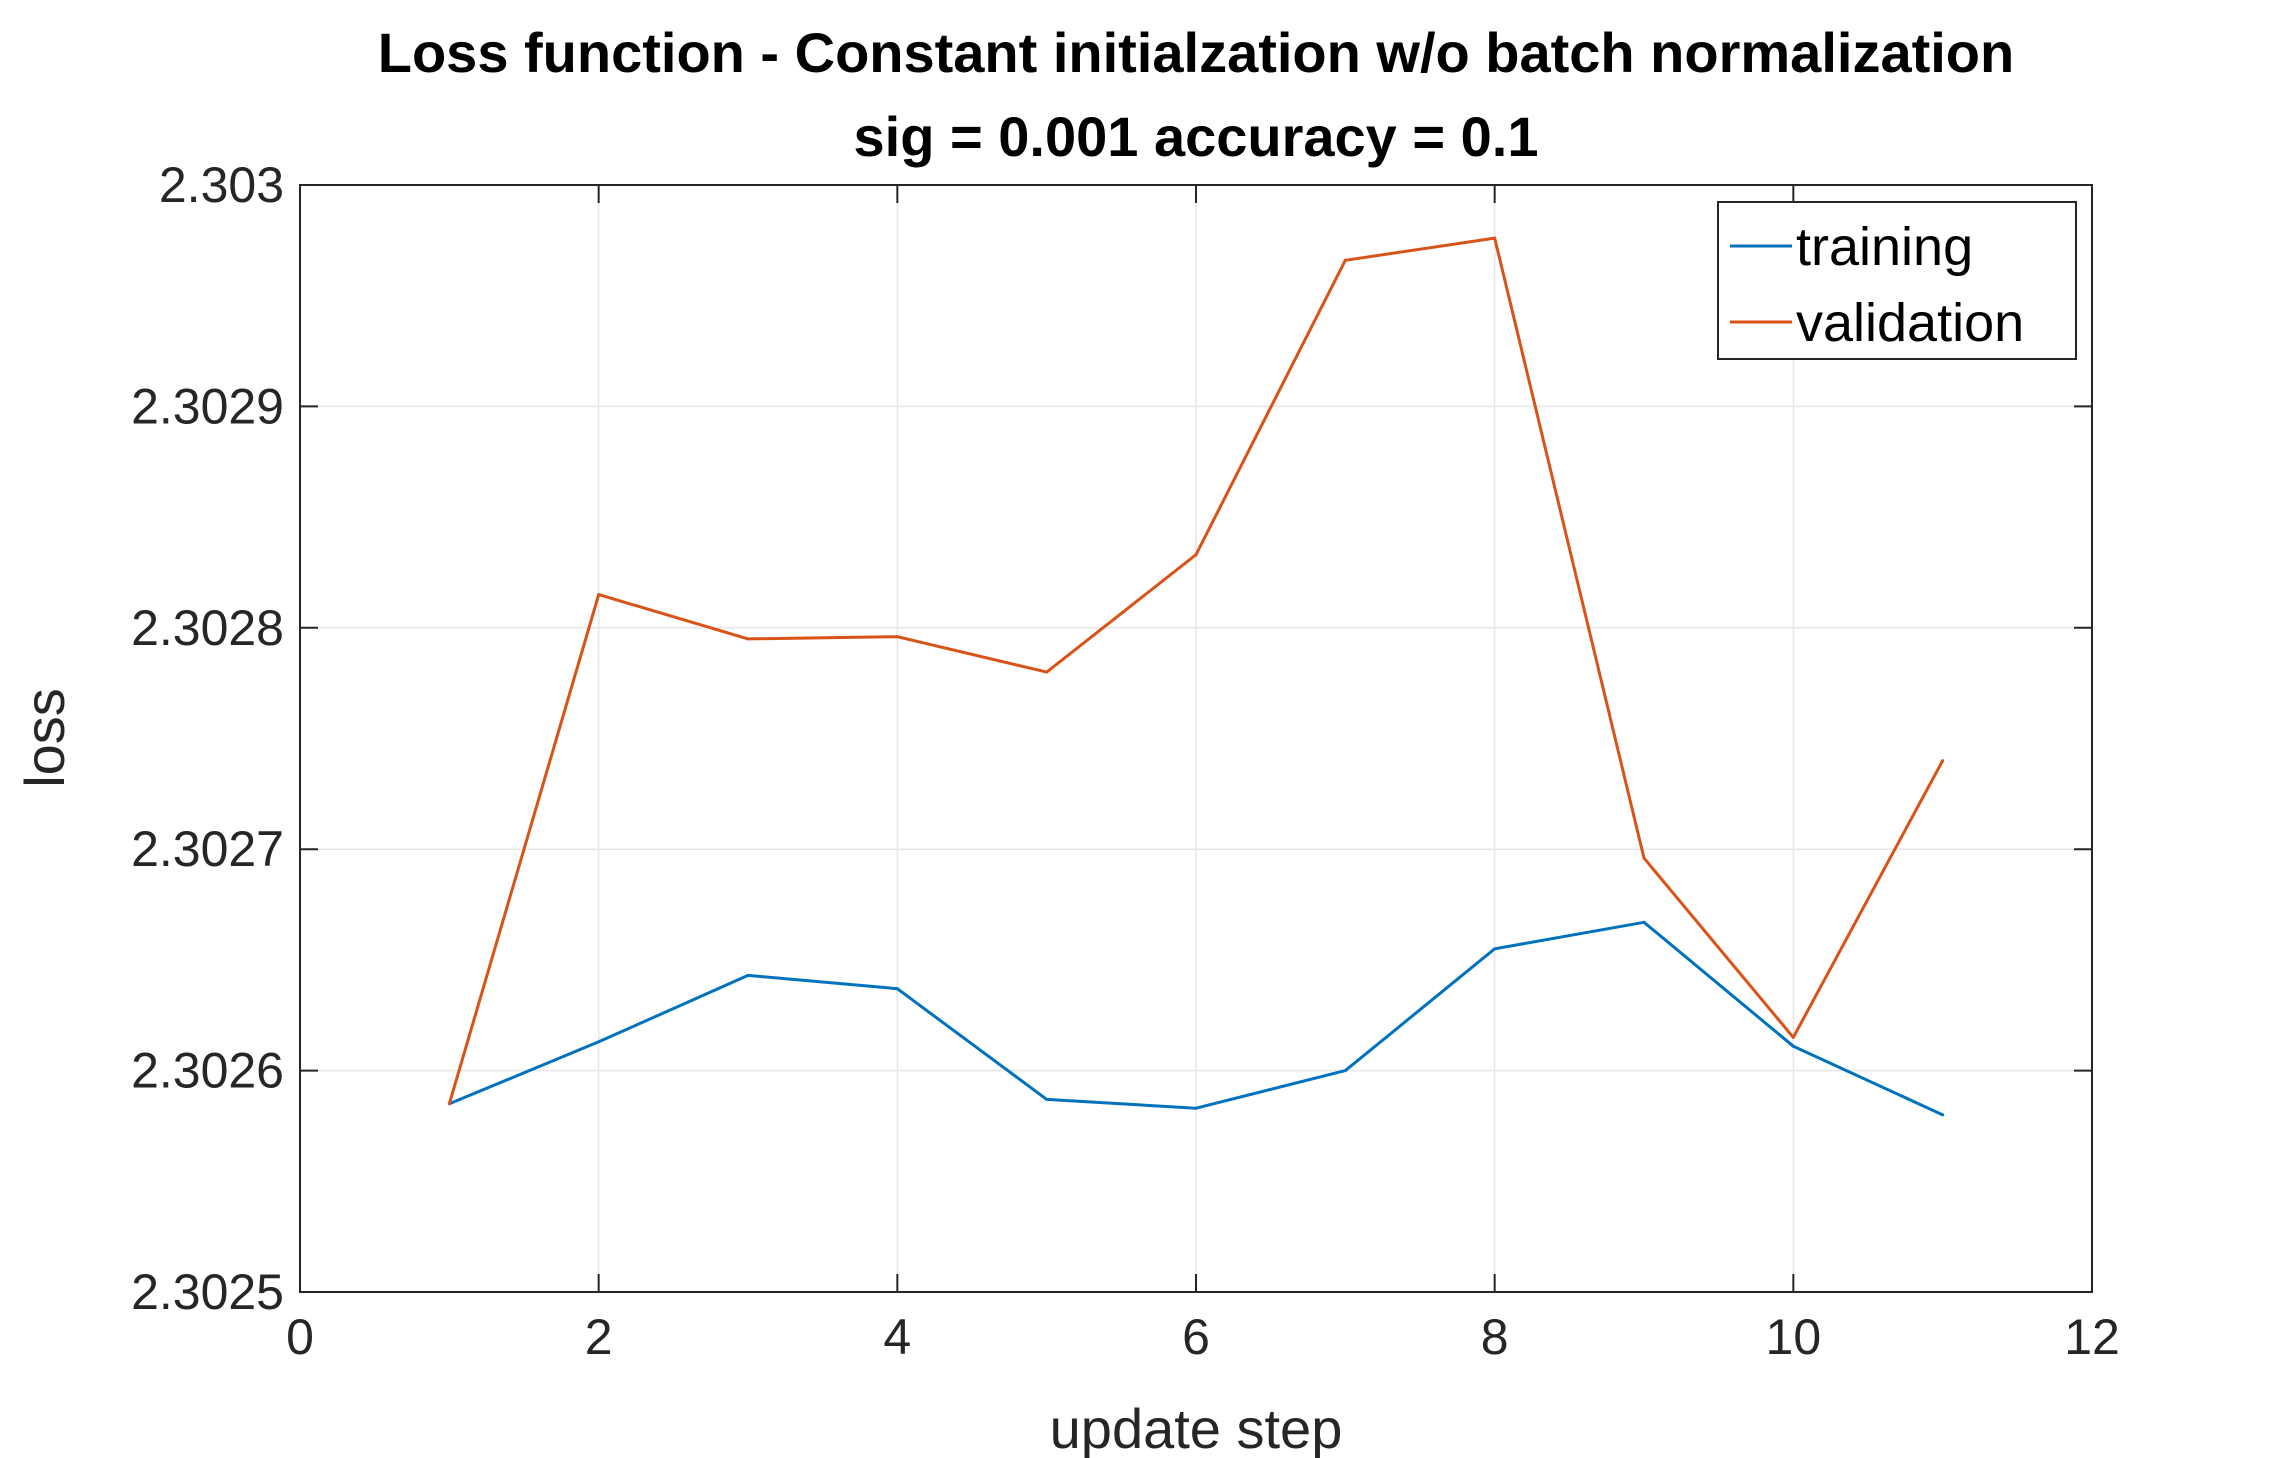 The image size is (2292, 1458). Describe the element at coordinates (300, 1337) in the screenshot. I see `x-tick-label: 0` at that location.